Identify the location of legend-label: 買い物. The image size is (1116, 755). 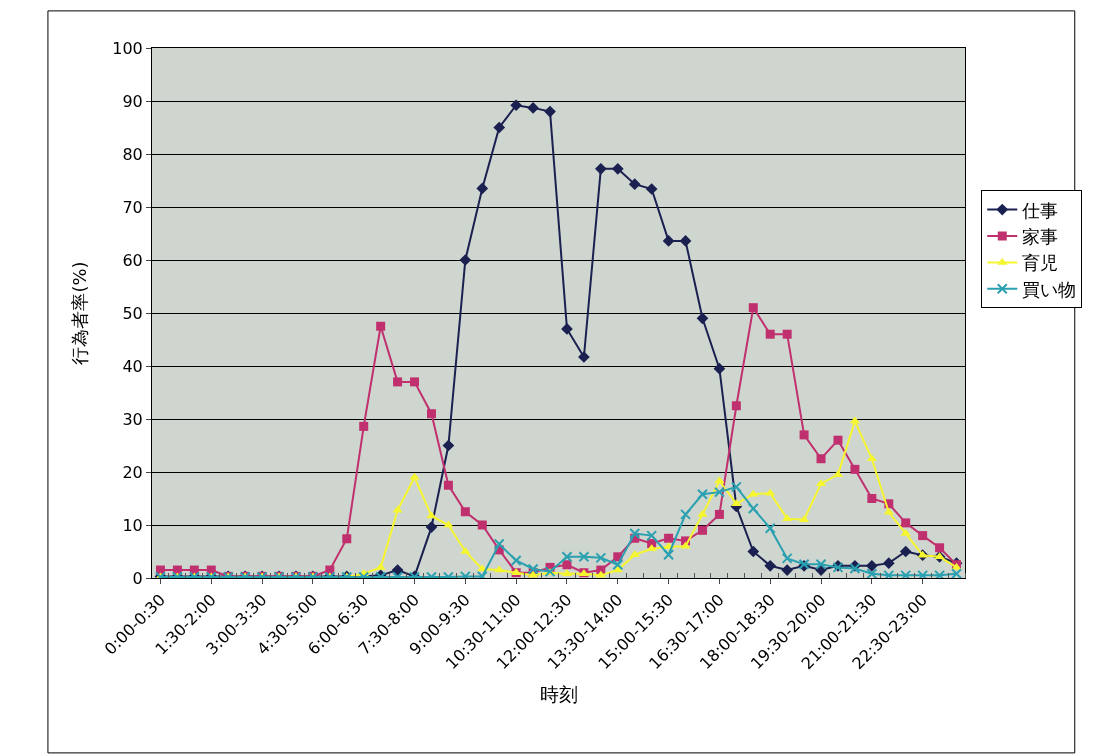
(1049, 289).